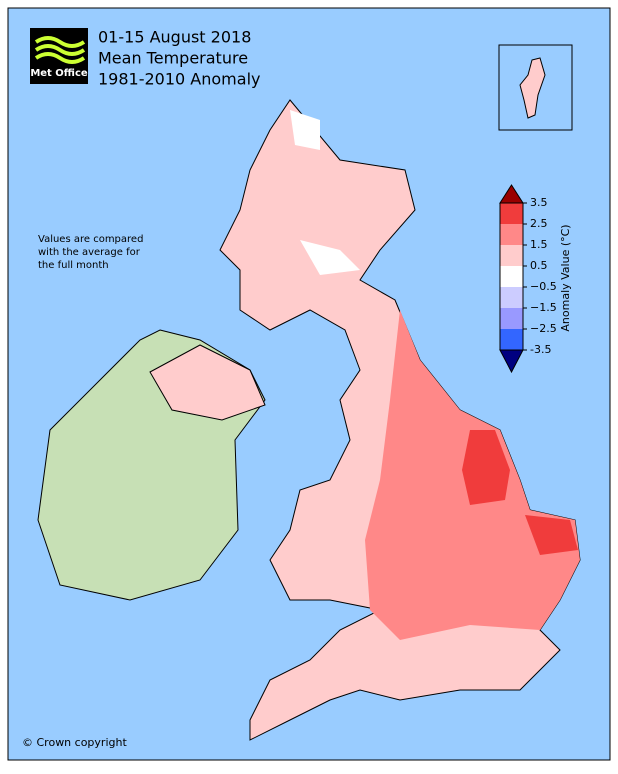 The image size is (618, 774). I want to click on title-line: Mean Temperature, so click(173, 58).